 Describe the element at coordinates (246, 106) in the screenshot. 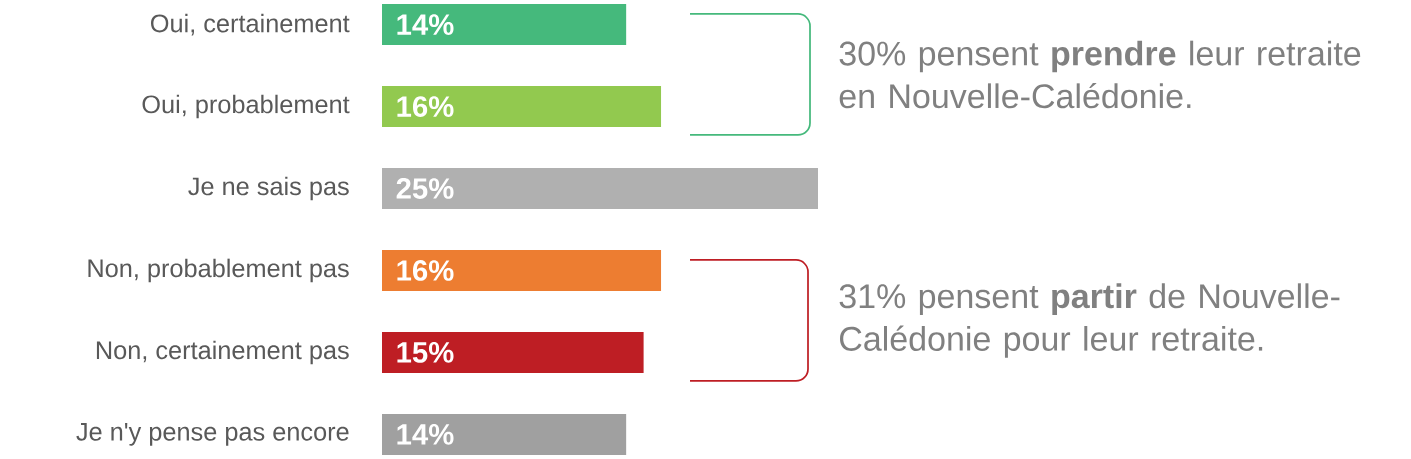

I see `y-tick-label: Oui, probablement` at that location.